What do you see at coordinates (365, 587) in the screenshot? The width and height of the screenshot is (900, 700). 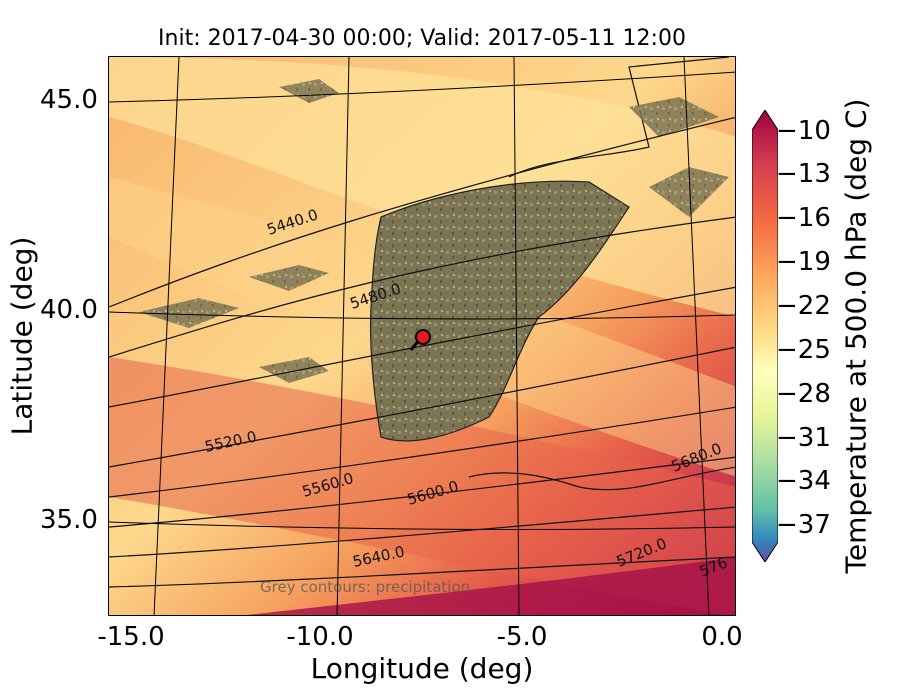 I see `precipitation-note: Grey contours: precipitation` at bounding box center [365, 587].